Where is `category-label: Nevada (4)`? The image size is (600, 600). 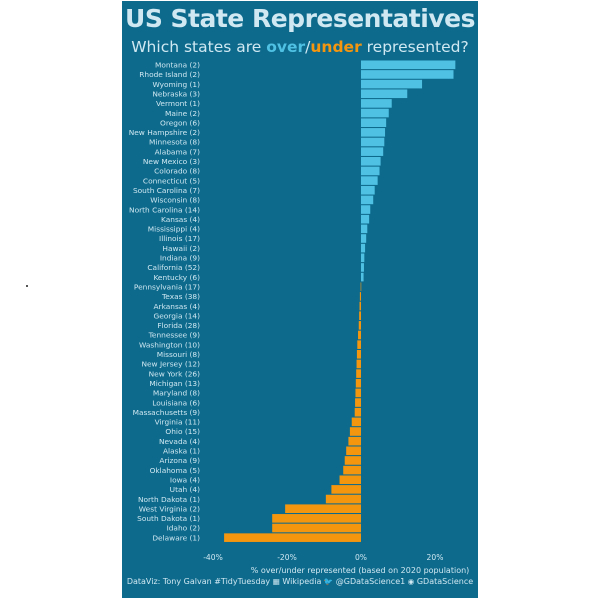 category-label: Nevada (4) is located at coordinates (179, 441).